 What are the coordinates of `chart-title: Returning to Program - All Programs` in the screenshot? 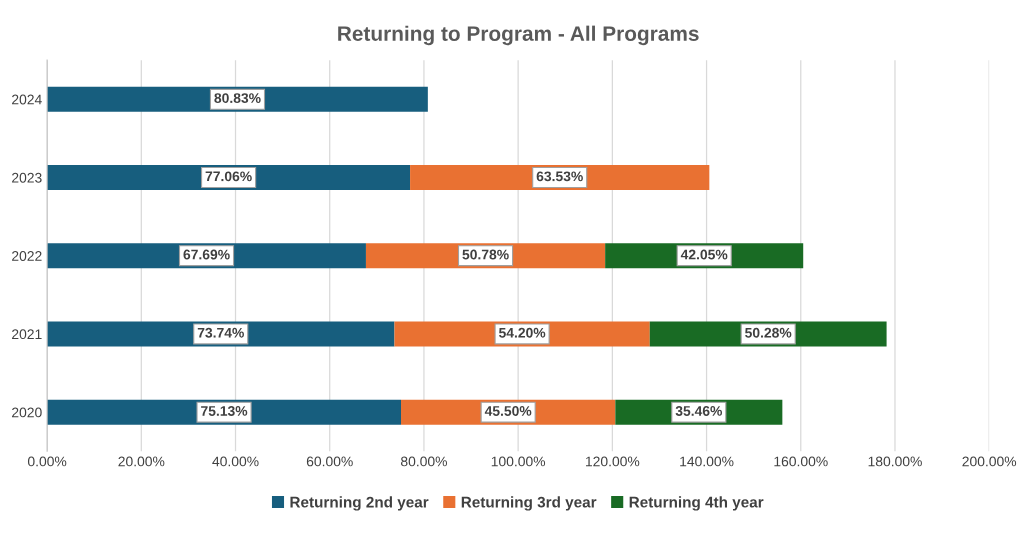 It's located at (518, 35).